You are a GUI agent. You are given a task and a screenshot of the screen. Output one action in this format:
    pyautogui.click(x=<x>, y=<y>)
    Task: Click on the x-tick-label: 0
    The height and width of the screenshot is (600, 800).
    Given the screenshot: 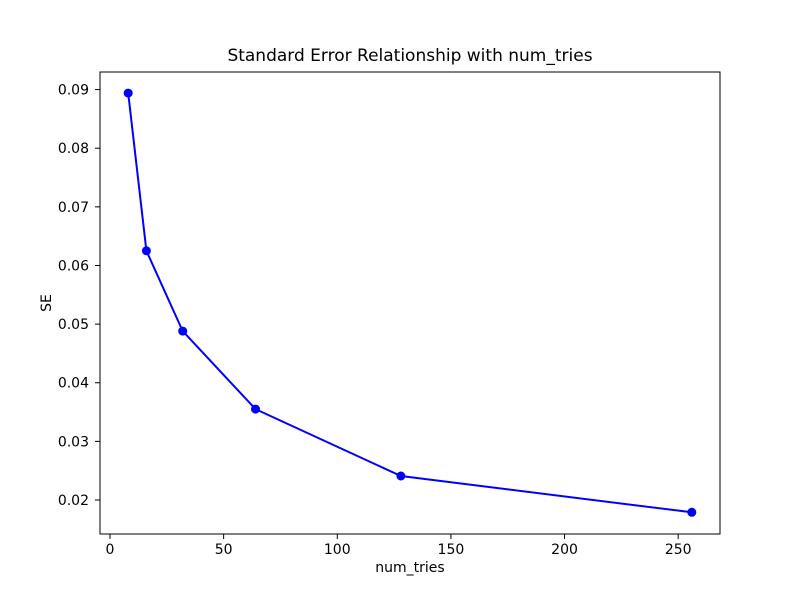 What is the action you would take?
    pyautogui.click(x=110, y=550)
    